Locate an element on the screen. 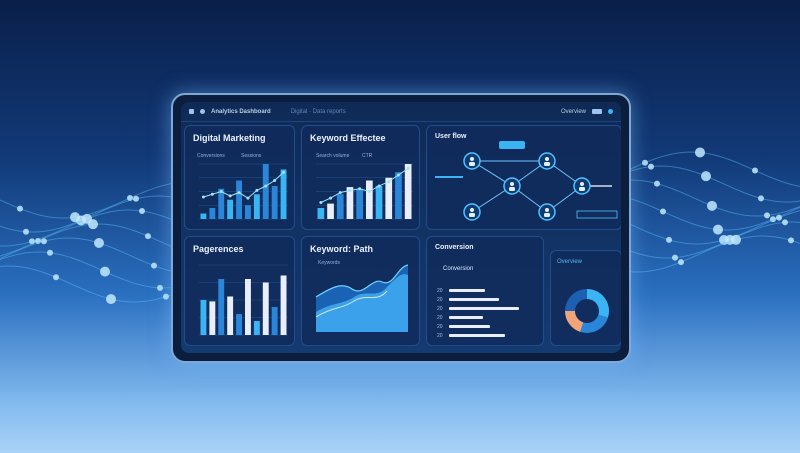 The image size is (800, 453). keyword-effect-panel: Keyword Effectee Search volume CTR is located at coordinates (360, 177).